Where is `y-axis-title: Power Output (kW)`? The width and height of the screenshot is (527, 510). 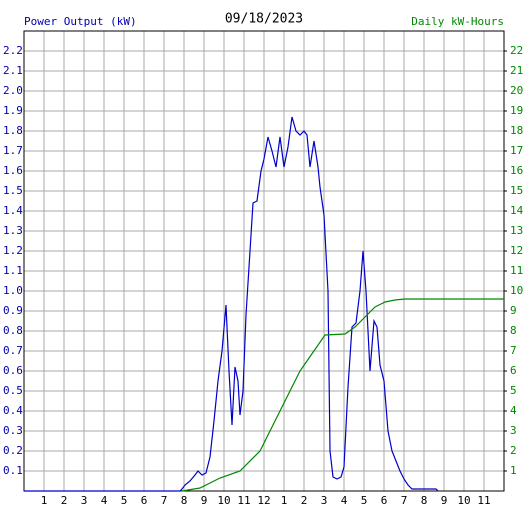
y-axis-title: Power Output (kW) is located at coordinates (80, 21).